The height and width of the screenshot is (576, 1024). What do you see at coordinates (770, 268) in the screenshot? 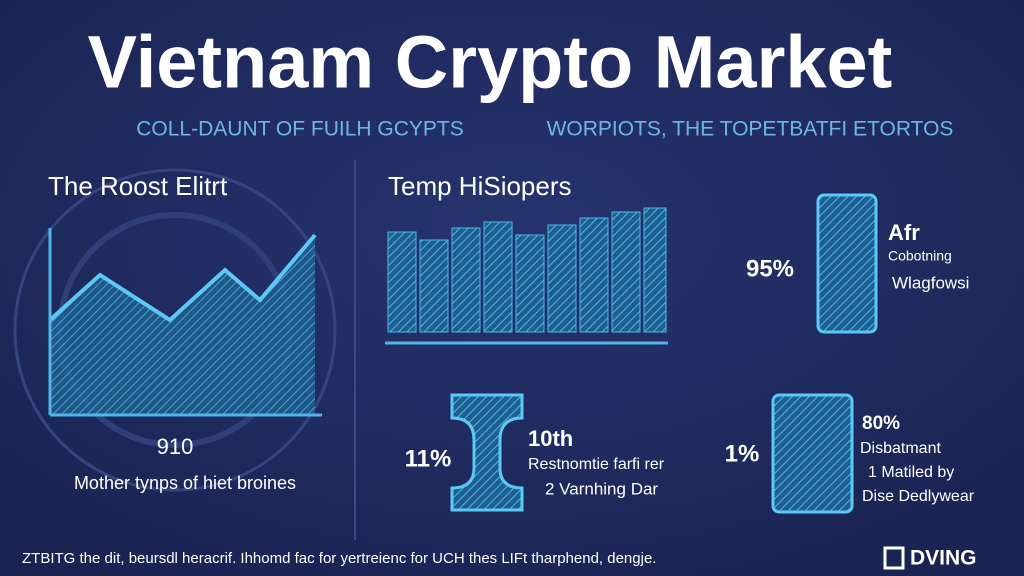
I see `stat-value: 95%` at bounding box center [770, 268].